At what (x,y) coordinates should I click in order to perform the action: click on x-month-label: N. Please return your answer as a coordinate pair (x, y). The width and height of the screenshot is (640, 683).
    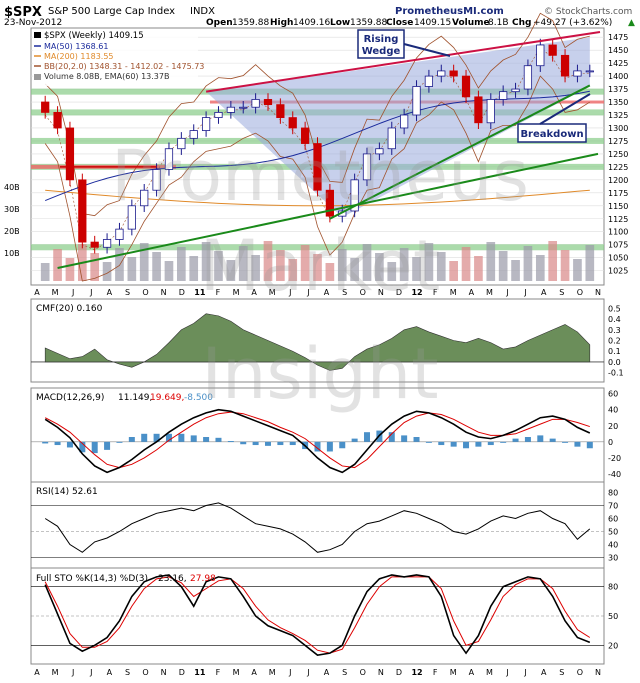
    Looking at the image, I should click on (381, 672).